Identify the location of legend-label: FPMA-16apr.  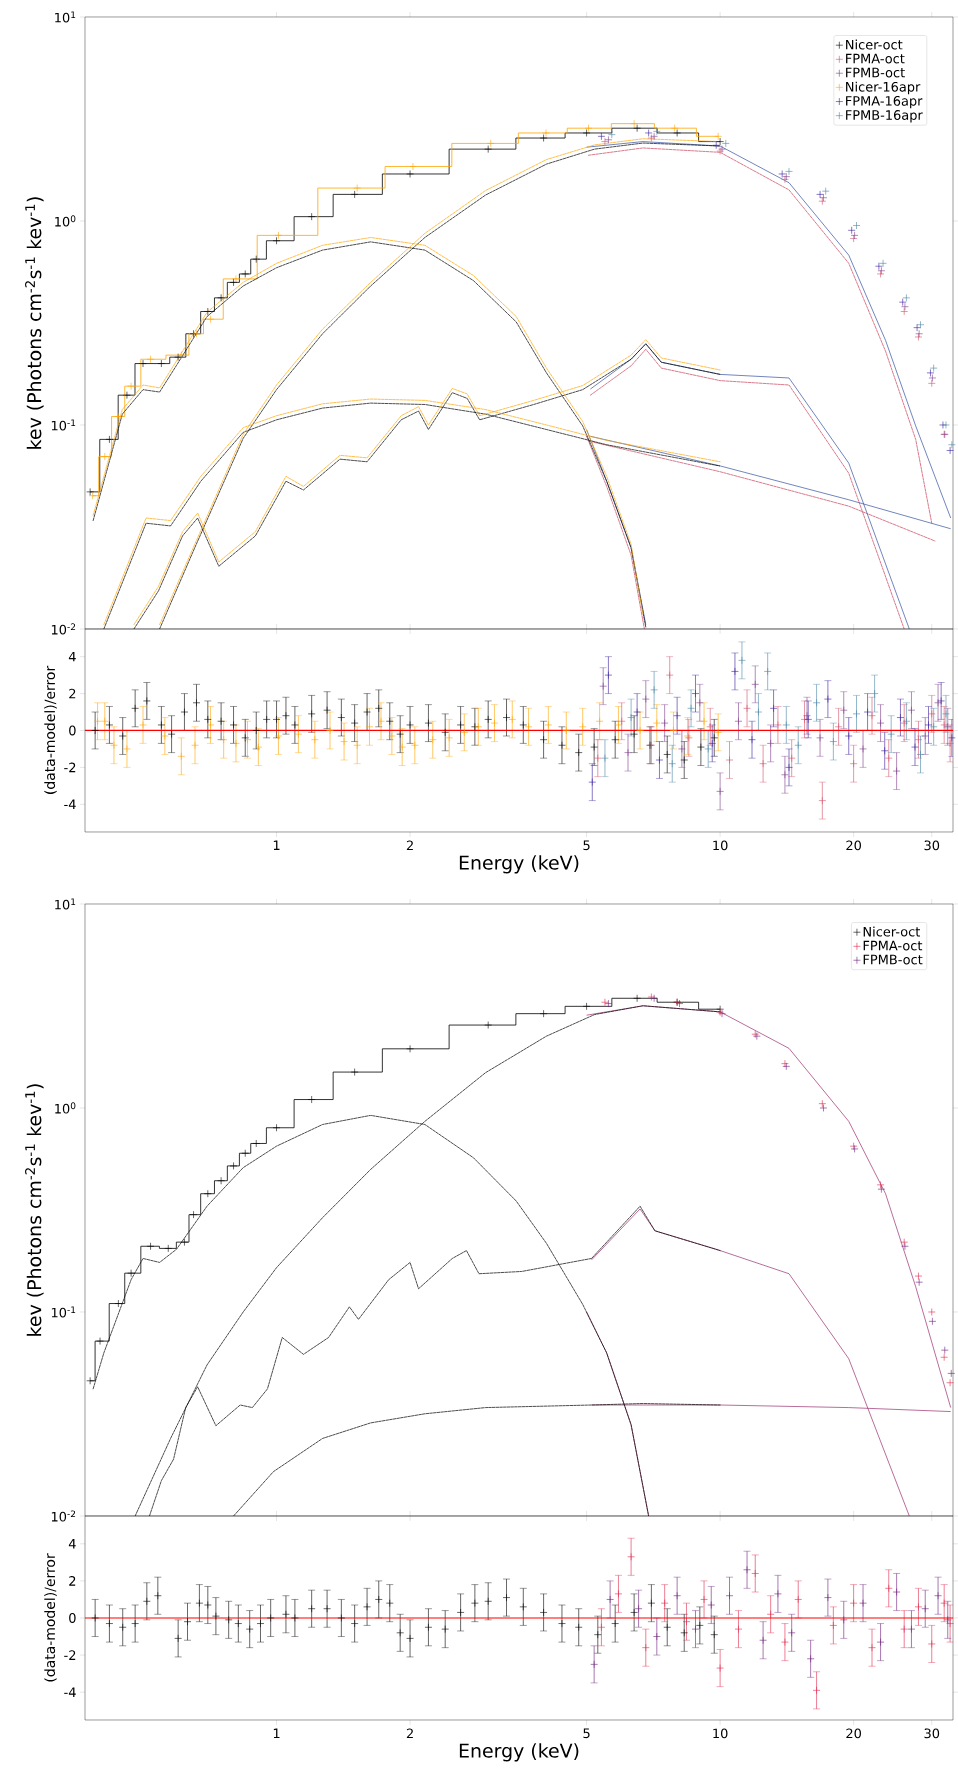
(884, 102).